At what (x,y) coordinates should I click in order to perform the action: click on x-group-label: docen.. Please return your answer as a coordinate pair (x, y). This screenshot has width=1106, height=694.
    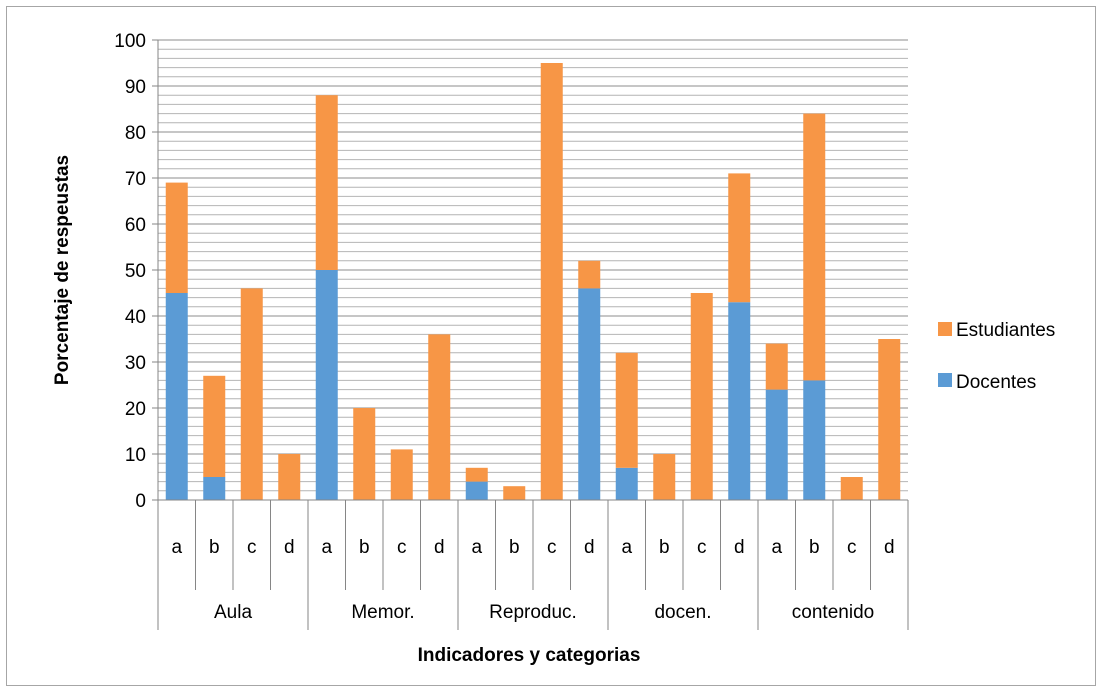
    Looking at the image, I should click on (682, 612).